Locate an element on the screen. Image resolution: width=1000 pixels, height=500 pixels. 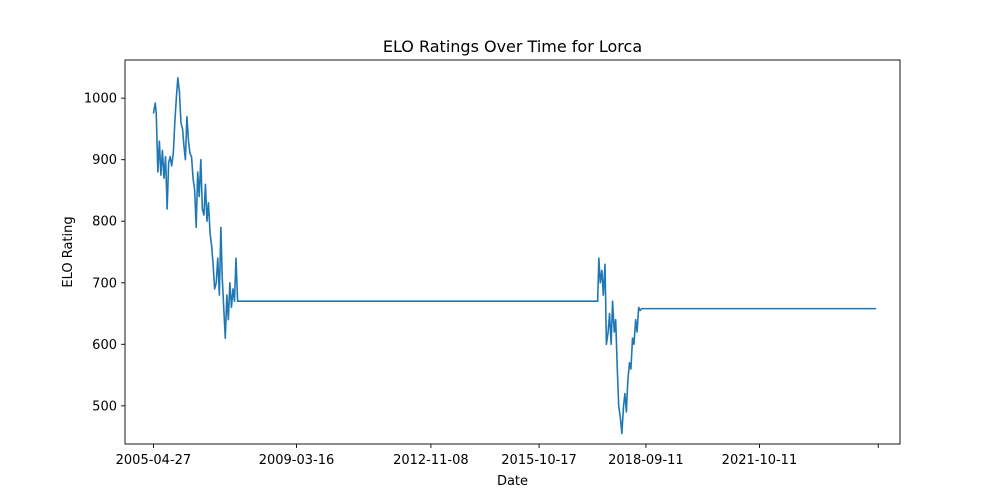
y-tick-label: 800 is located at coordinates (104, 222).